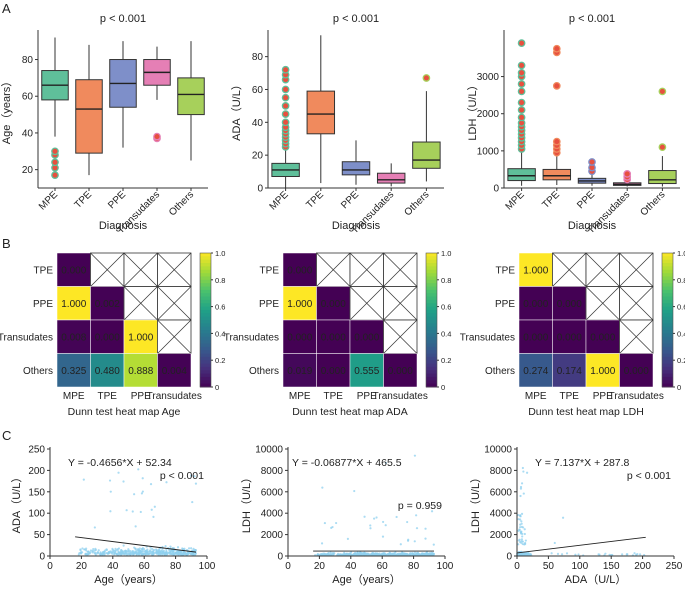 This screenshot has width=685, height=590. Describe the element at coordinates (258, 123) in the screenshot. I see `y-tick-label: 40` at that location.